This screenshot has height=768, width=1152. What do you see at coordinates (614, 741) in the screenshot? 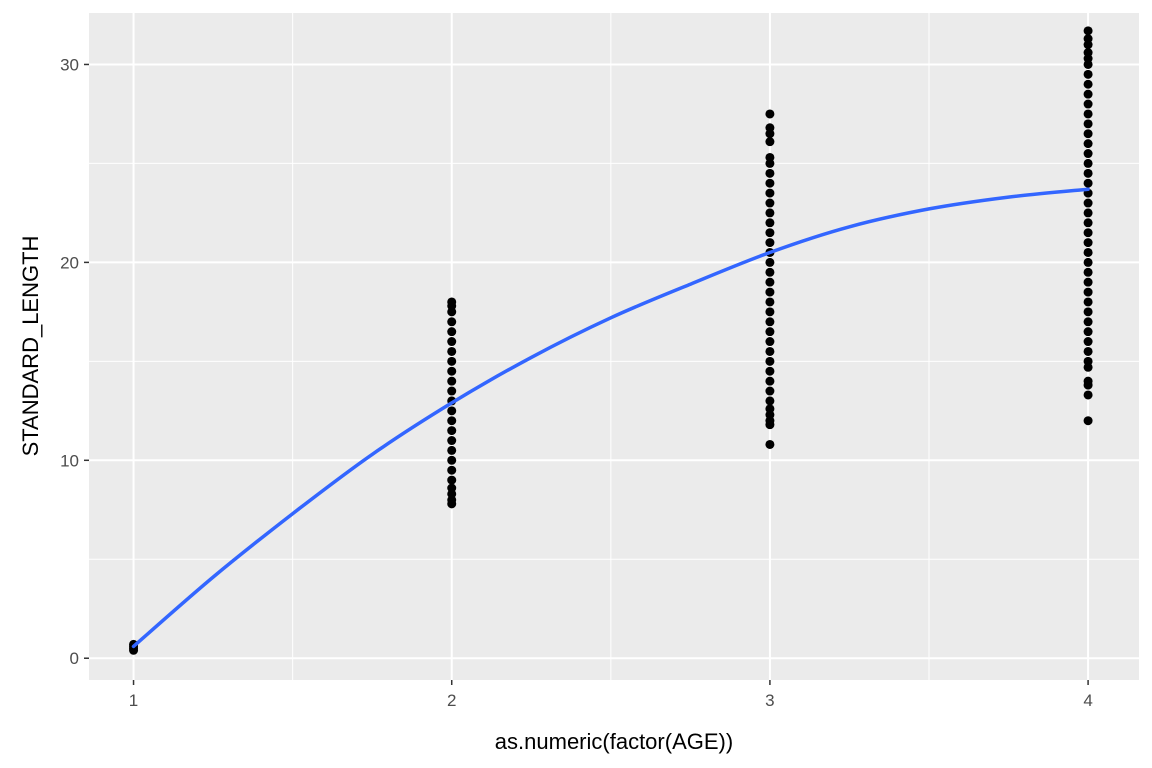
I see `x-axis-title: as.numeric(factor(AGE))` at bounding box center [614, 741].